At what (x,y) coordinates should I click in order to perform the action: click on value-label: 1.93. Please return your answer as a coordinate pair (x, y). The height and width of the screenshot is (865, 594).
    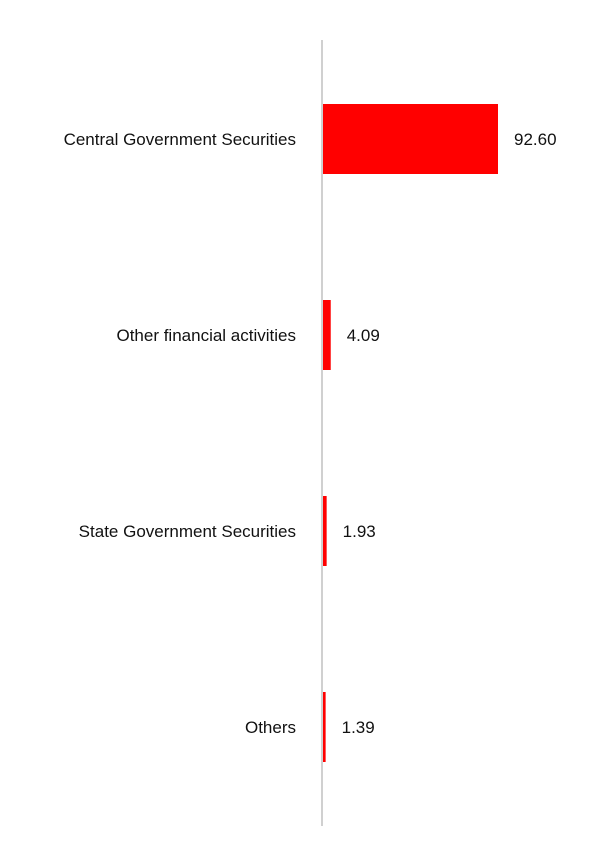
    Looking at the image, I should click on (359, 531).